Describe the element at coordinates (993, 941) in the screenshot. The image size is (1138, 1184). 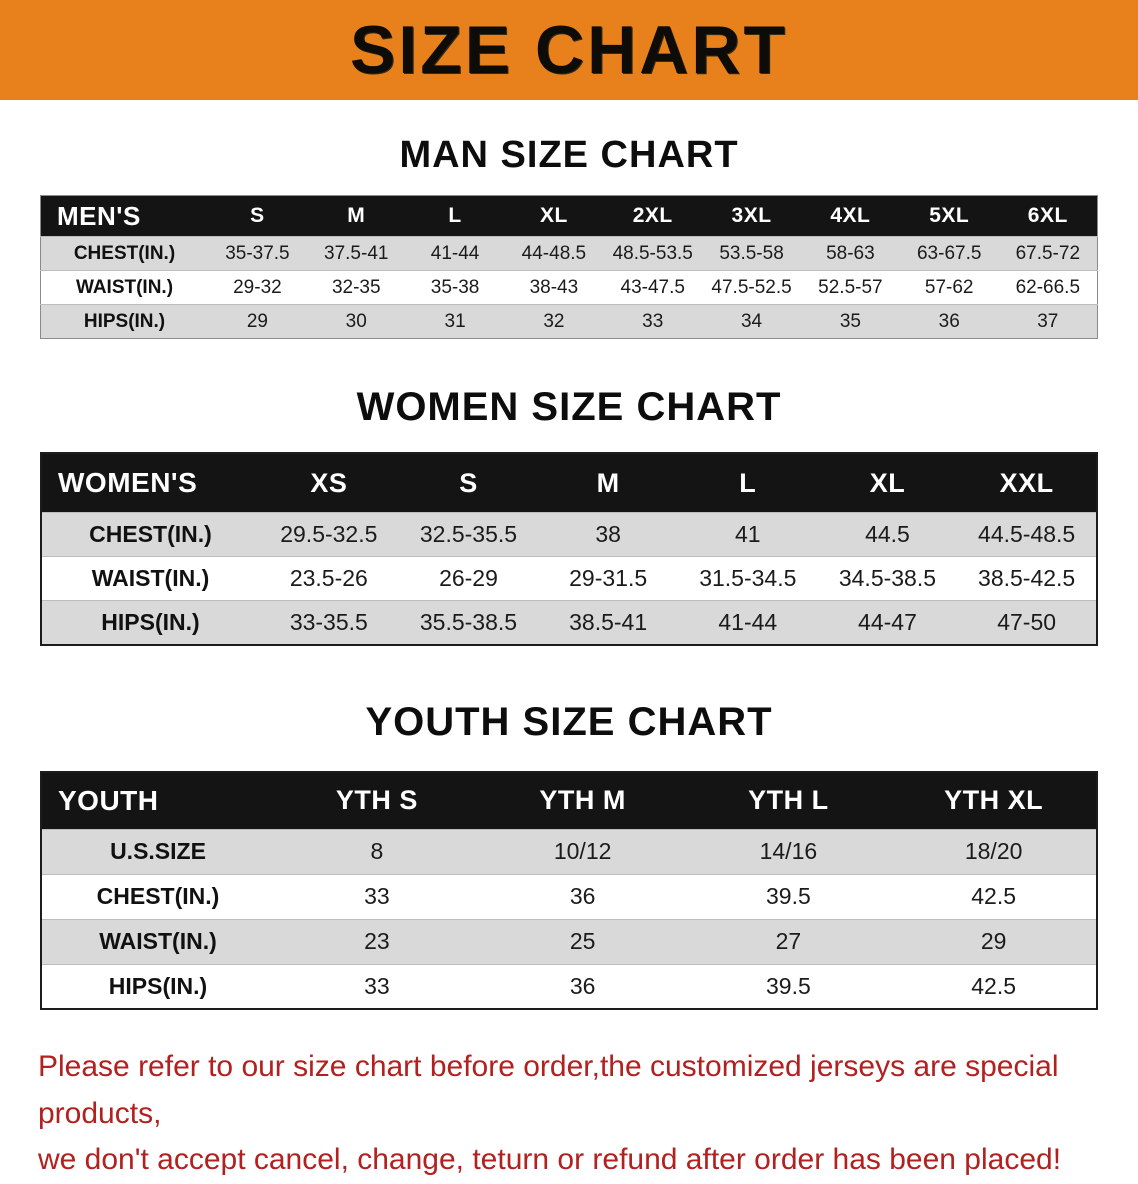
I see `size-value-cell: 29` at that location.